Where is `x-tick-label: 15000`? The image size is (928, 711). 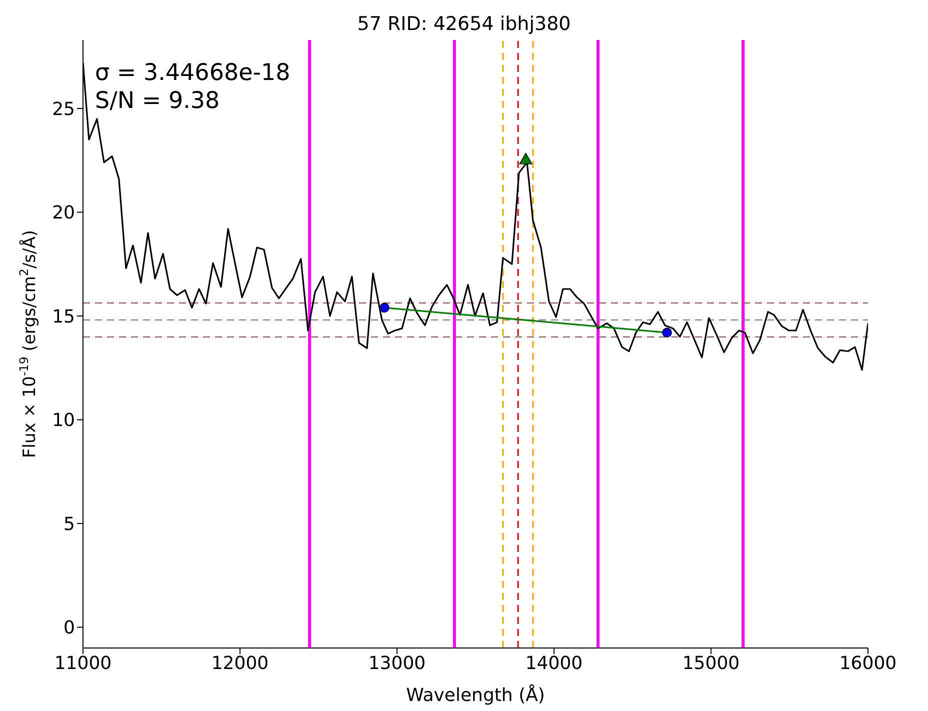 x-tick-label: 15000 is located at coordinates (711, 663).